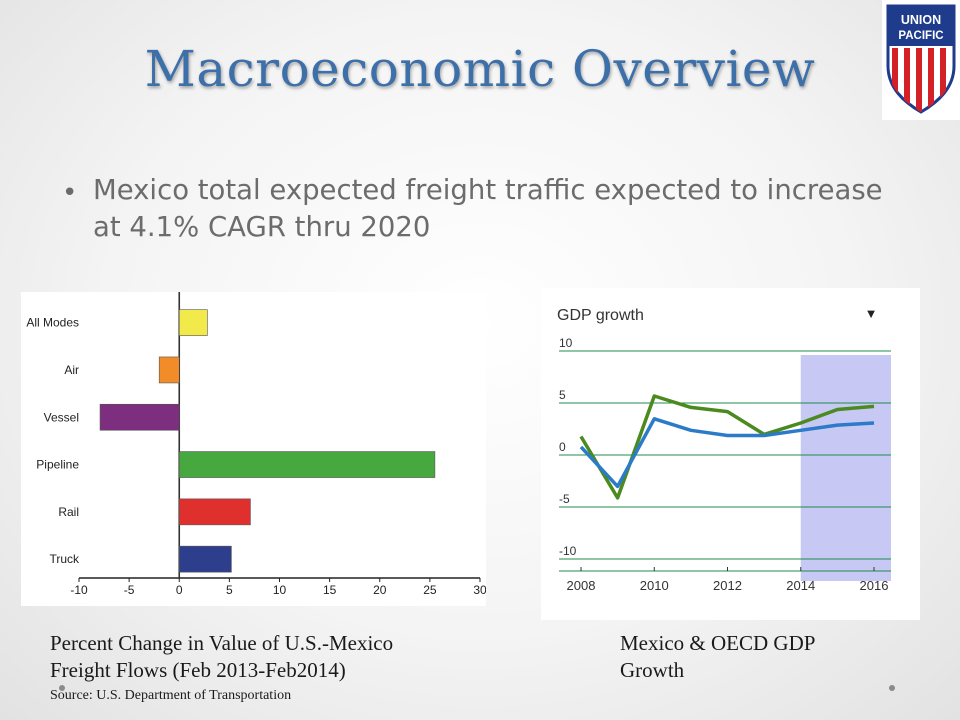 Image resolution: width=960 pixels, height=720 pixels. What do you see at coordinates (562, 447) in the screenshot?
I see `y-tick-label: 0` at bounding box center [562, 447].